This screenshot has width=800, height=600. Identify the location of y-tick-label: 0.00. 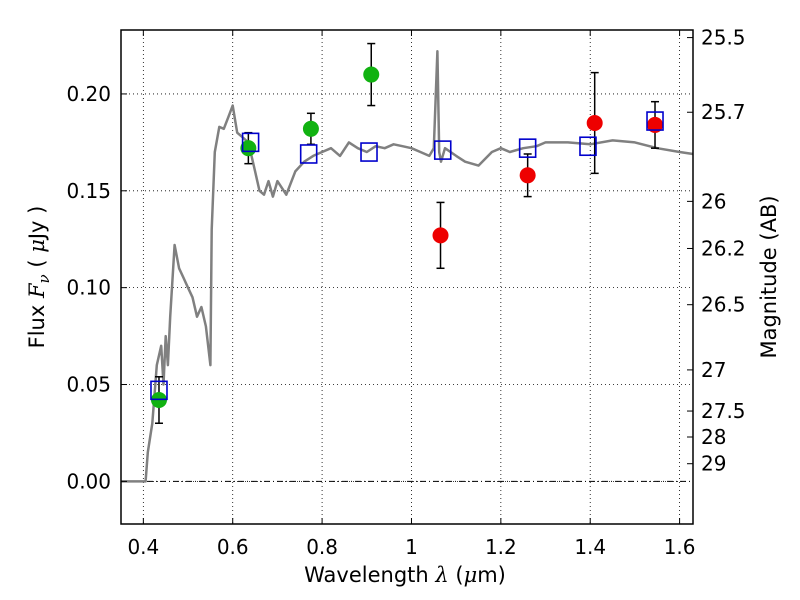
(88, 481).